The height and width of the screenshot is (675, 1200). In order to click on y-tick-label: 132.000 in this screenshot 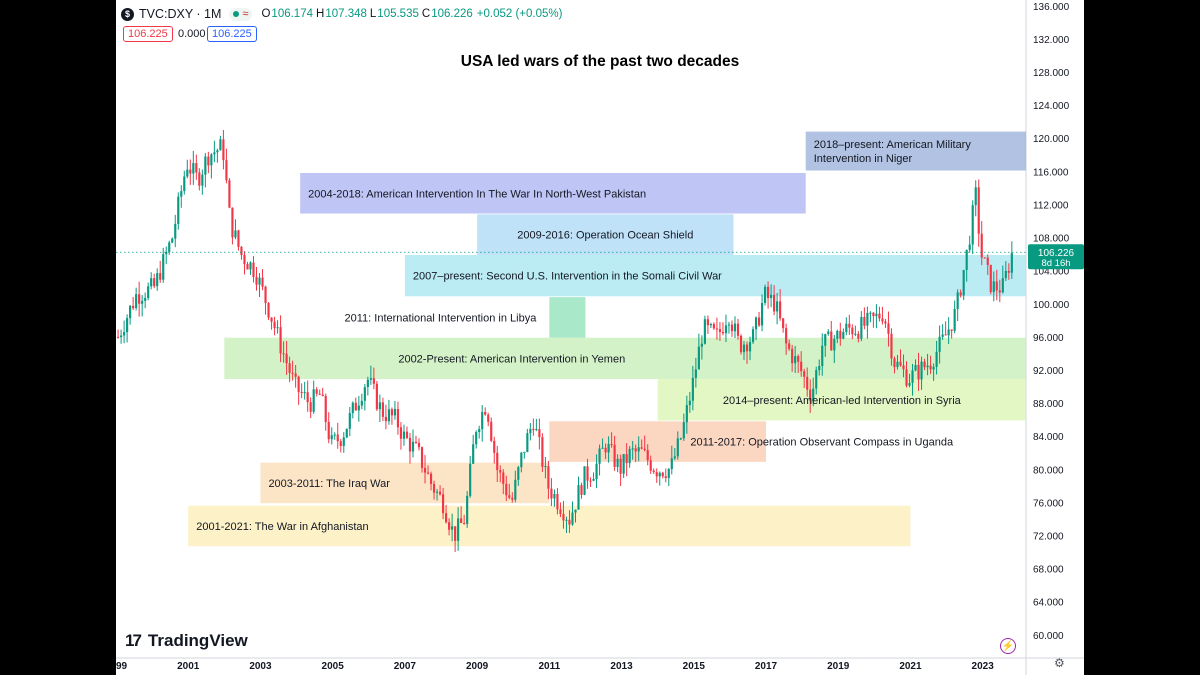, I will do `click(1051, 40)`.